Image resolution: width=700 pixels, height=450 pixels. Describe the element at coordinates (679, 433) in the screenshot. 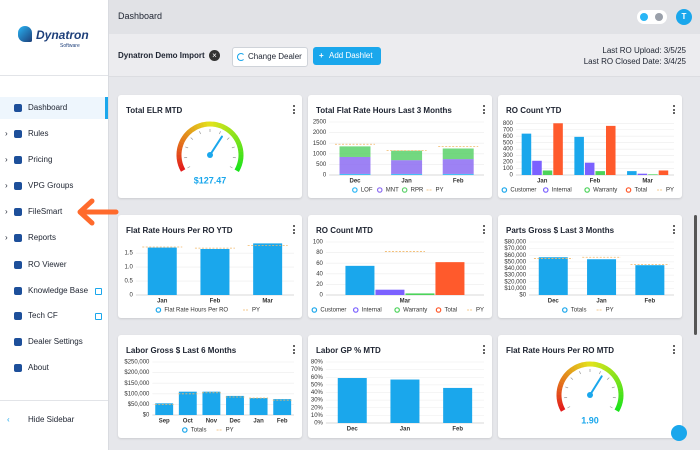

I see `chat-button` at that location.